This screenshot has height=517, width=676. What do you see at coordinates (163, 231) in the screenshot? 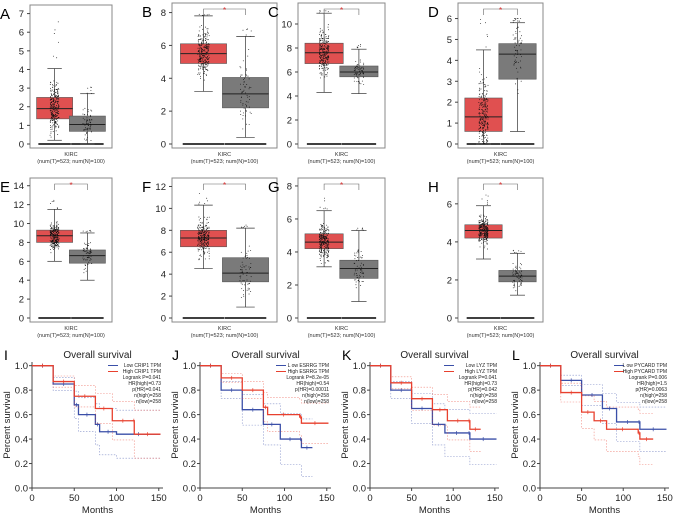
I see `y-tick-label: 8` at bounding box center [163, 231].